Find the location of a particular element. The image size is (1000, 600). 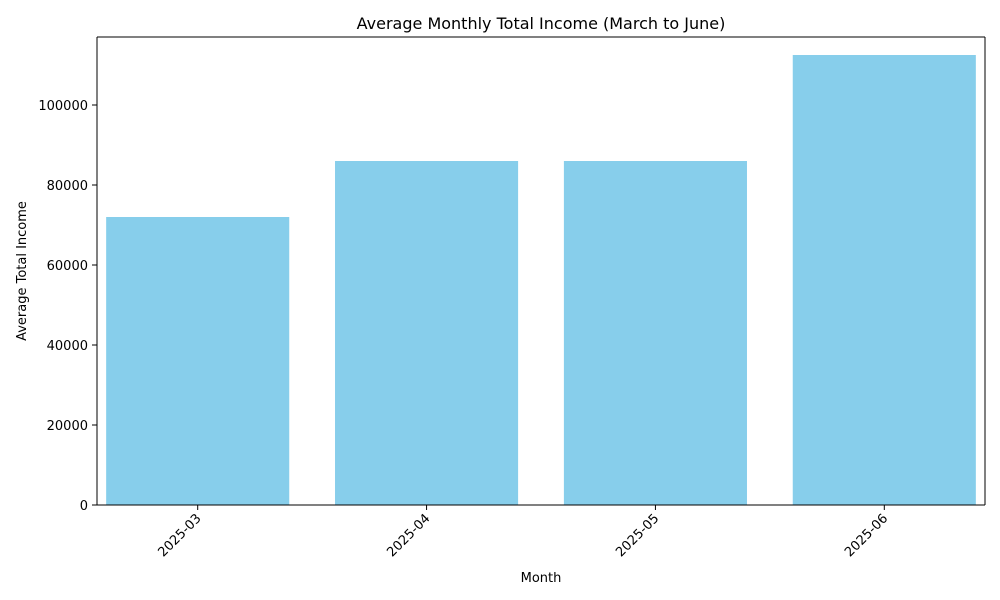

y-tick-label: 80000 is located at coordinates (67, 186).